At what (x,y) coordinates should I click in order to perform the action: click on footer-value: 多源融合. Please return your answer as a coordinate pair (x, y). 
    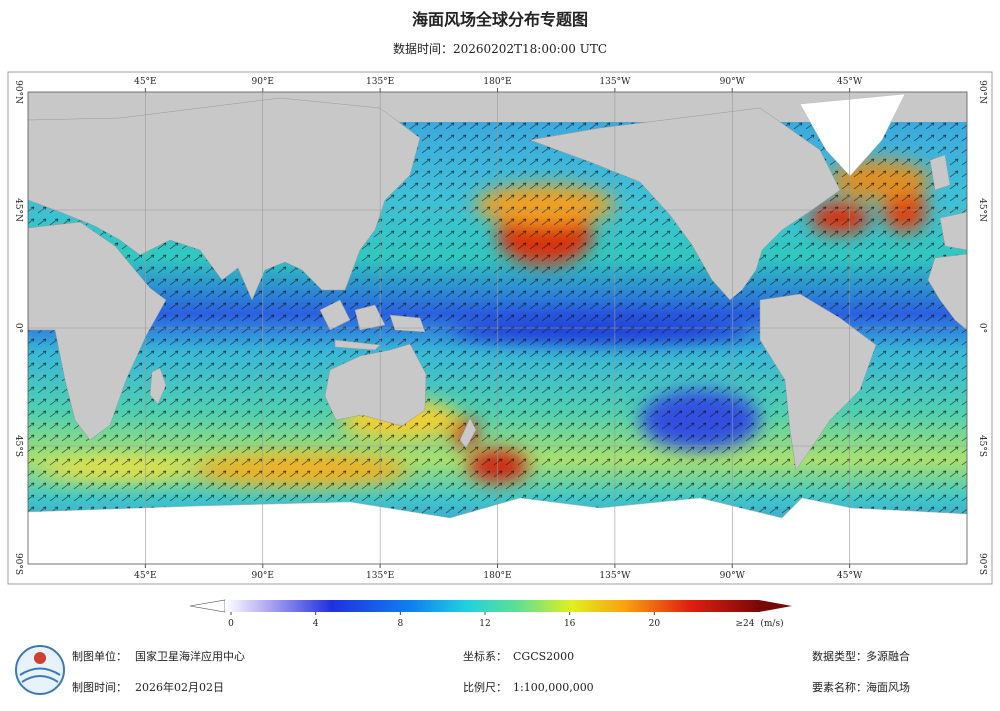
    Looking at the image, I should click on (888, 656).